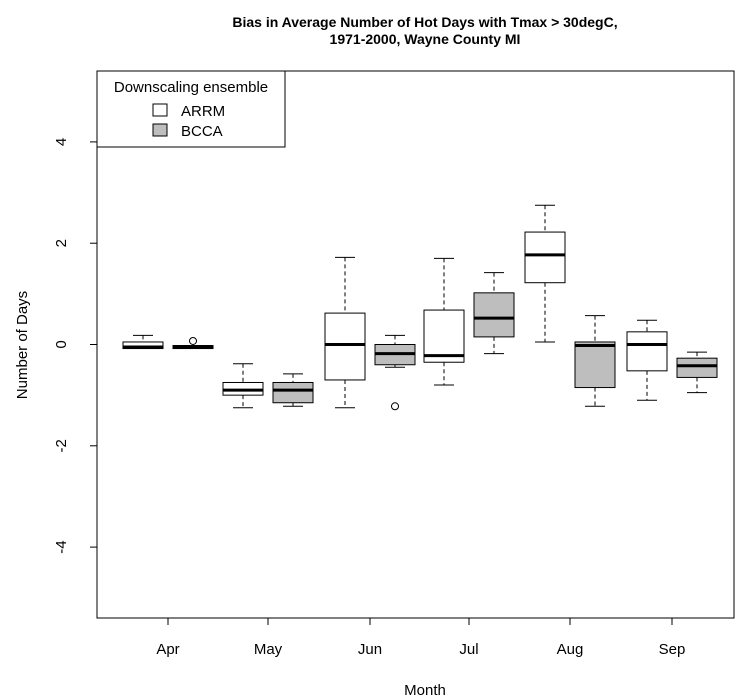  I want to click on box-bcca-apr, so click(193, 343).